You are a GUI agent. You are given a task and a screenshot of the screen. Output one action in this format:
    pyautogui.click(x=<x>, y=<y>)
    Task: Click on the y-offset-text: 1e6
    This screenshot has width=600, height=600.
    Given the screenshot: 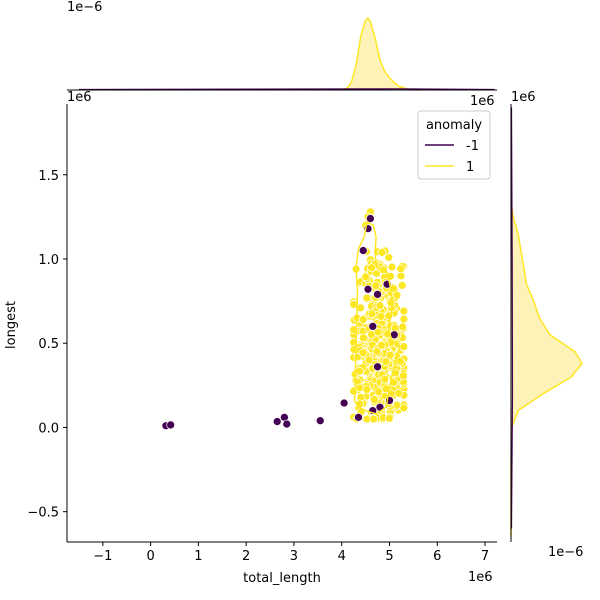 What is the action you would take?
    pyautogui.click(x=79, y=97)
    